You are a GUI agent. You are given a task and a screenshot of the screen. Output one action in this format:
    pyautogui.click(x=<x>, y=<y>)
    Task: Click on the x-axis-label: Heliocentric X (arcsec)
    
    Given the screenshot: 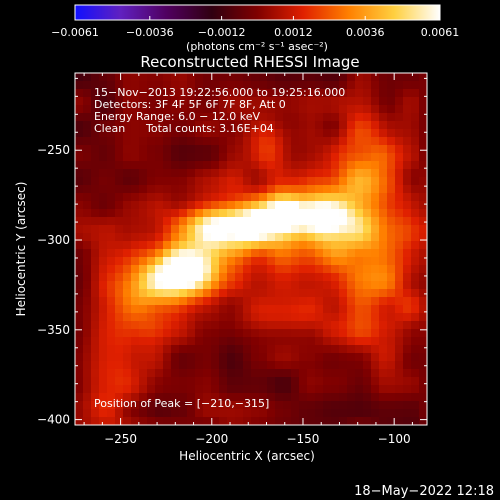 What is the action you would take?
    pyautogui.click(x=247, y=456)
    